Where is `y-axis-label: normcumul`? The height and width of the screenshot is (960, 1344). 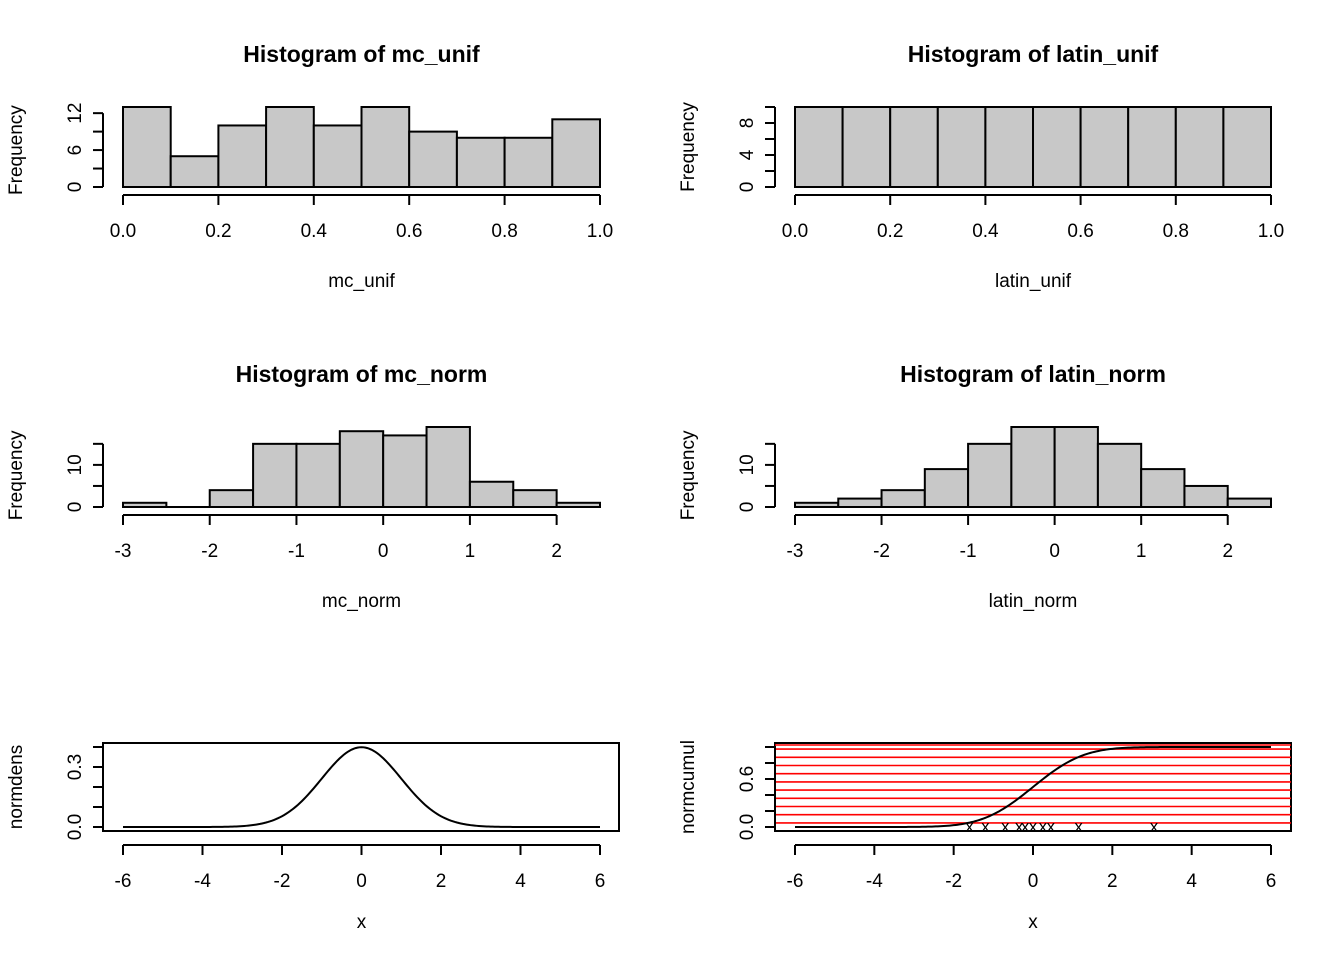
y-axis-label: normcumul is located at coordinates (688, 787).